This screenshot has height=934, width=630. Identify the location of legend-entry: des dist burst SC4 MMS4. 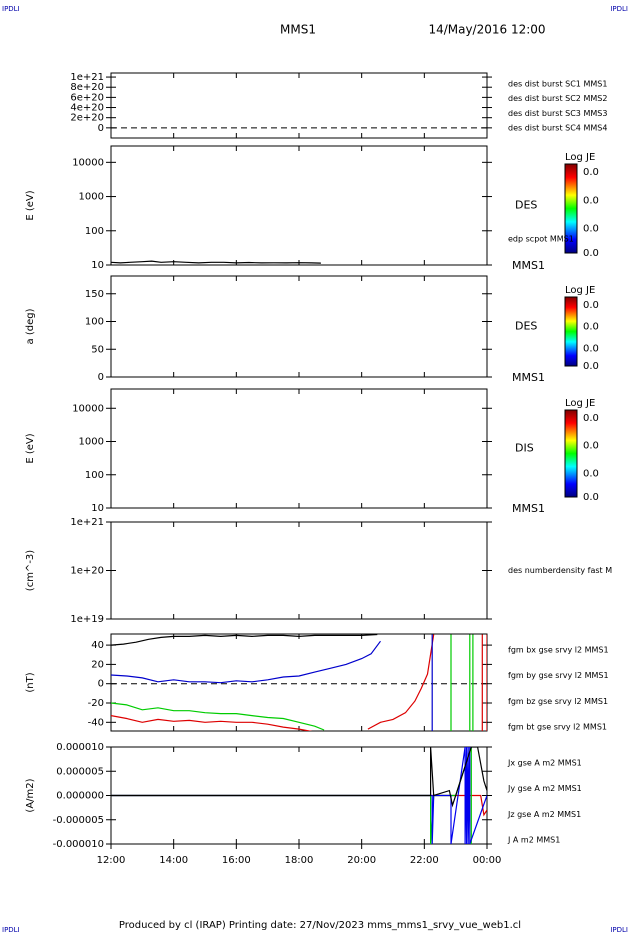
(557, 128).